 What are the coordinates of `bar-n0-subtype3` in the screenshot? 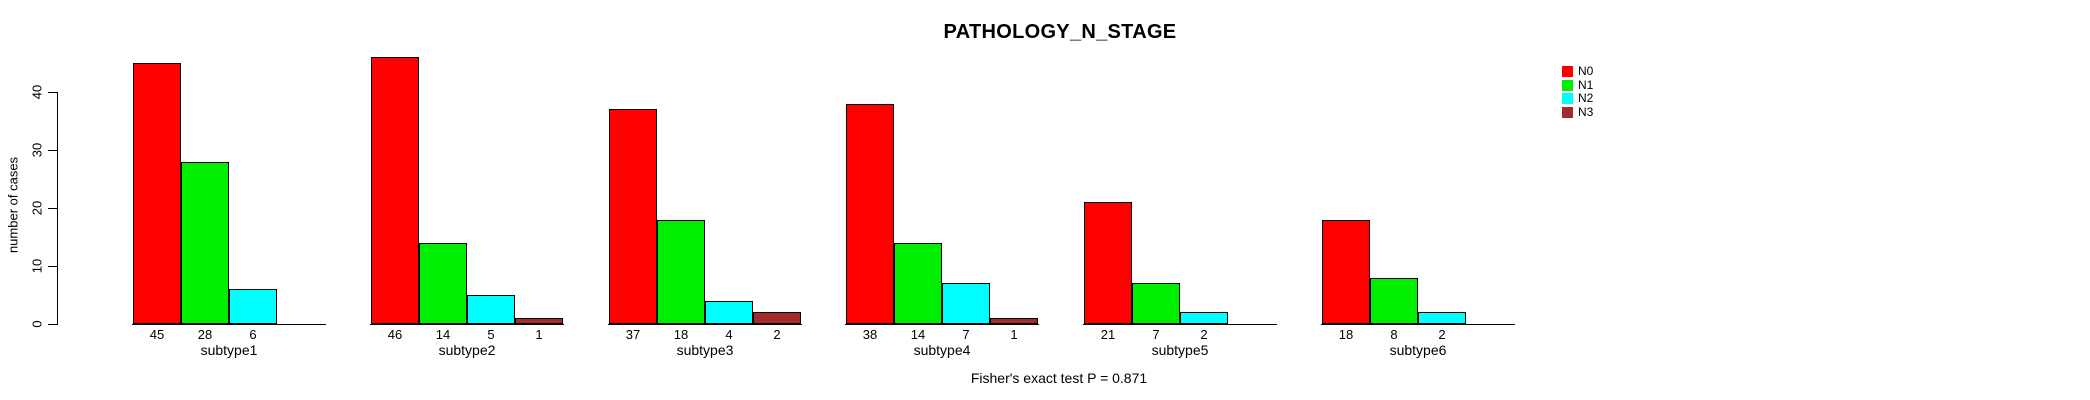 It's located at (633, 216).